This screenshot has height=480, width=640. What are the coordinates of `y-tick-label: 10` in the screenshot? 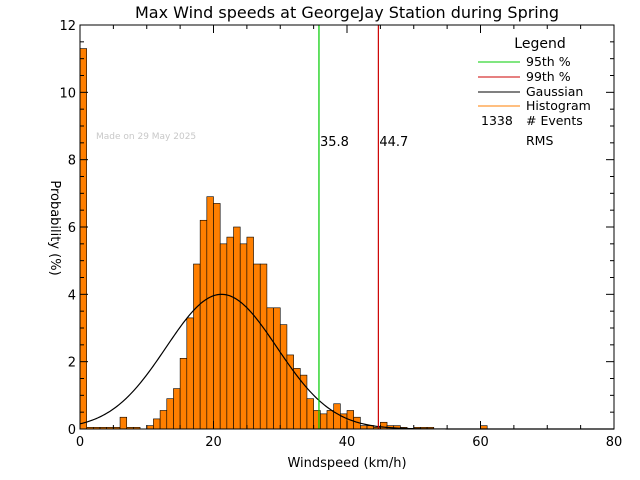 It's located at (67, 93).